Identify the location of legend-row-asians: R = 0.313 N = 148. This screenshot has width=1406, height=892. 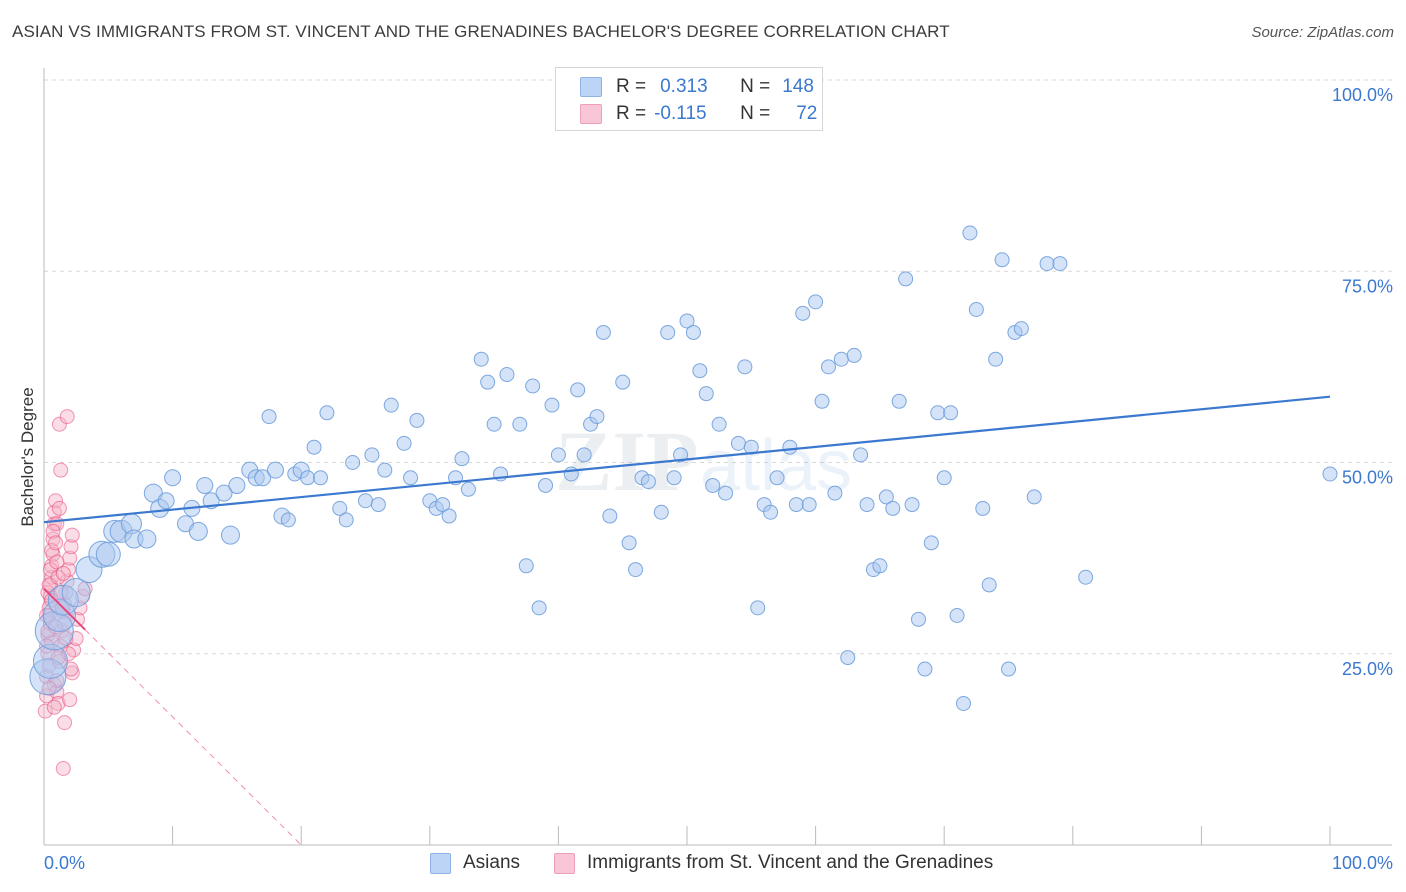
(697, 87).